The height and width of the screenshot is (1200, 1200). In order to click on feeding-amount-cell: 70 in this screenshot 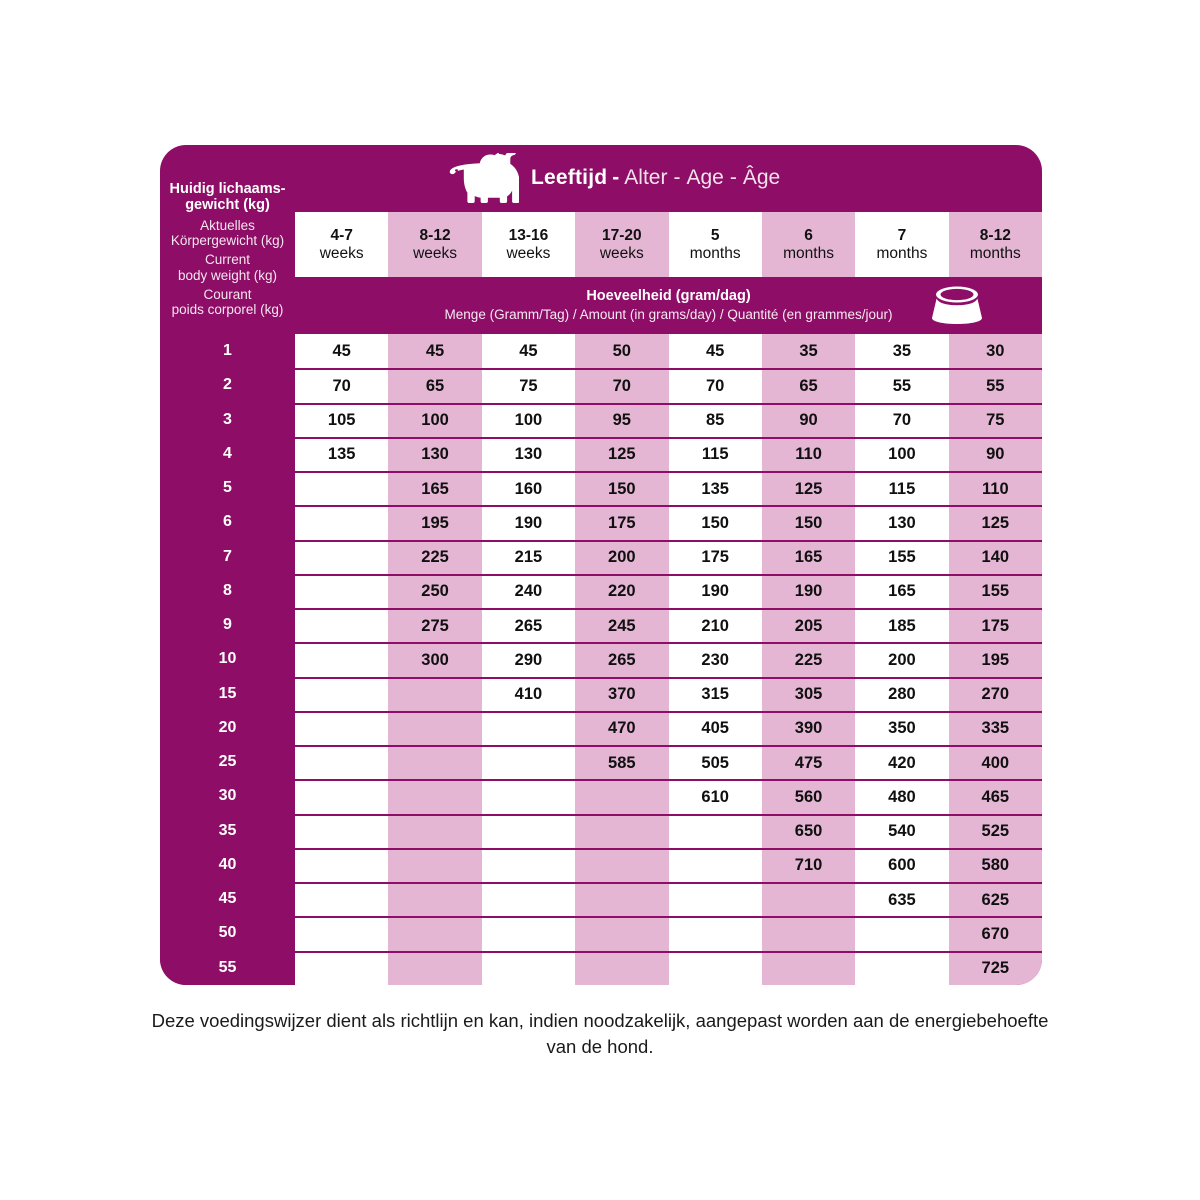, I will do `click(715, 386)`.